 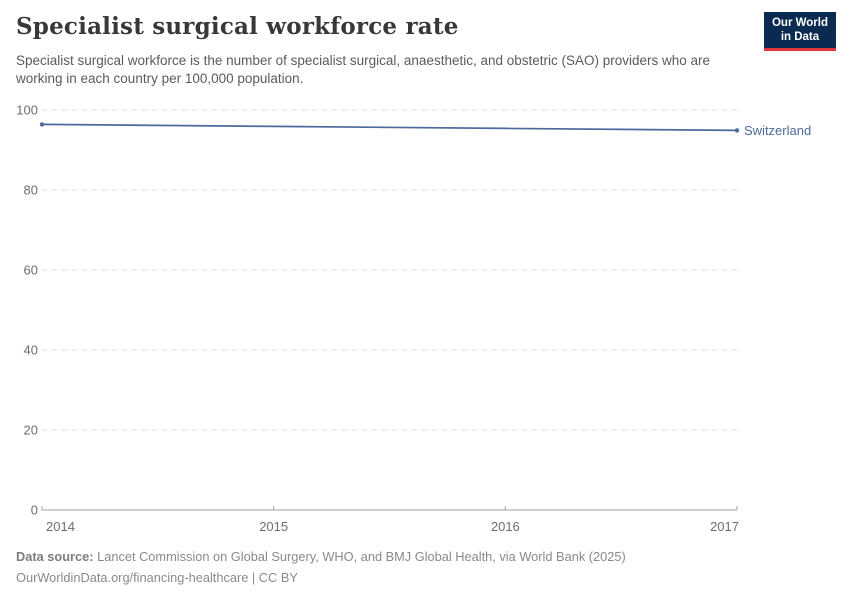 What do you see at coordinates (31, 430) in the screenshot?
I see `y-tick-label-20: 20` at bounding box center [31, 430].